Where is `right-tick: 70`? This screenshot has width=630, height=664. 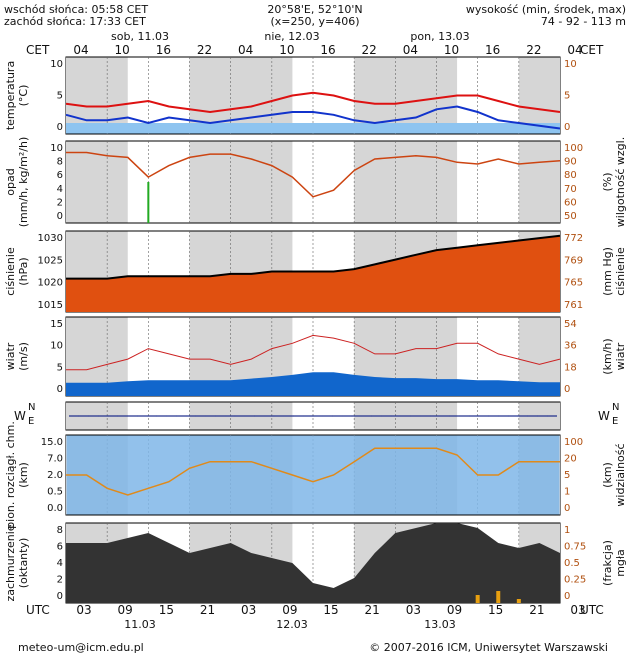 right-tick: 70 is located at coordinates (570, 189).